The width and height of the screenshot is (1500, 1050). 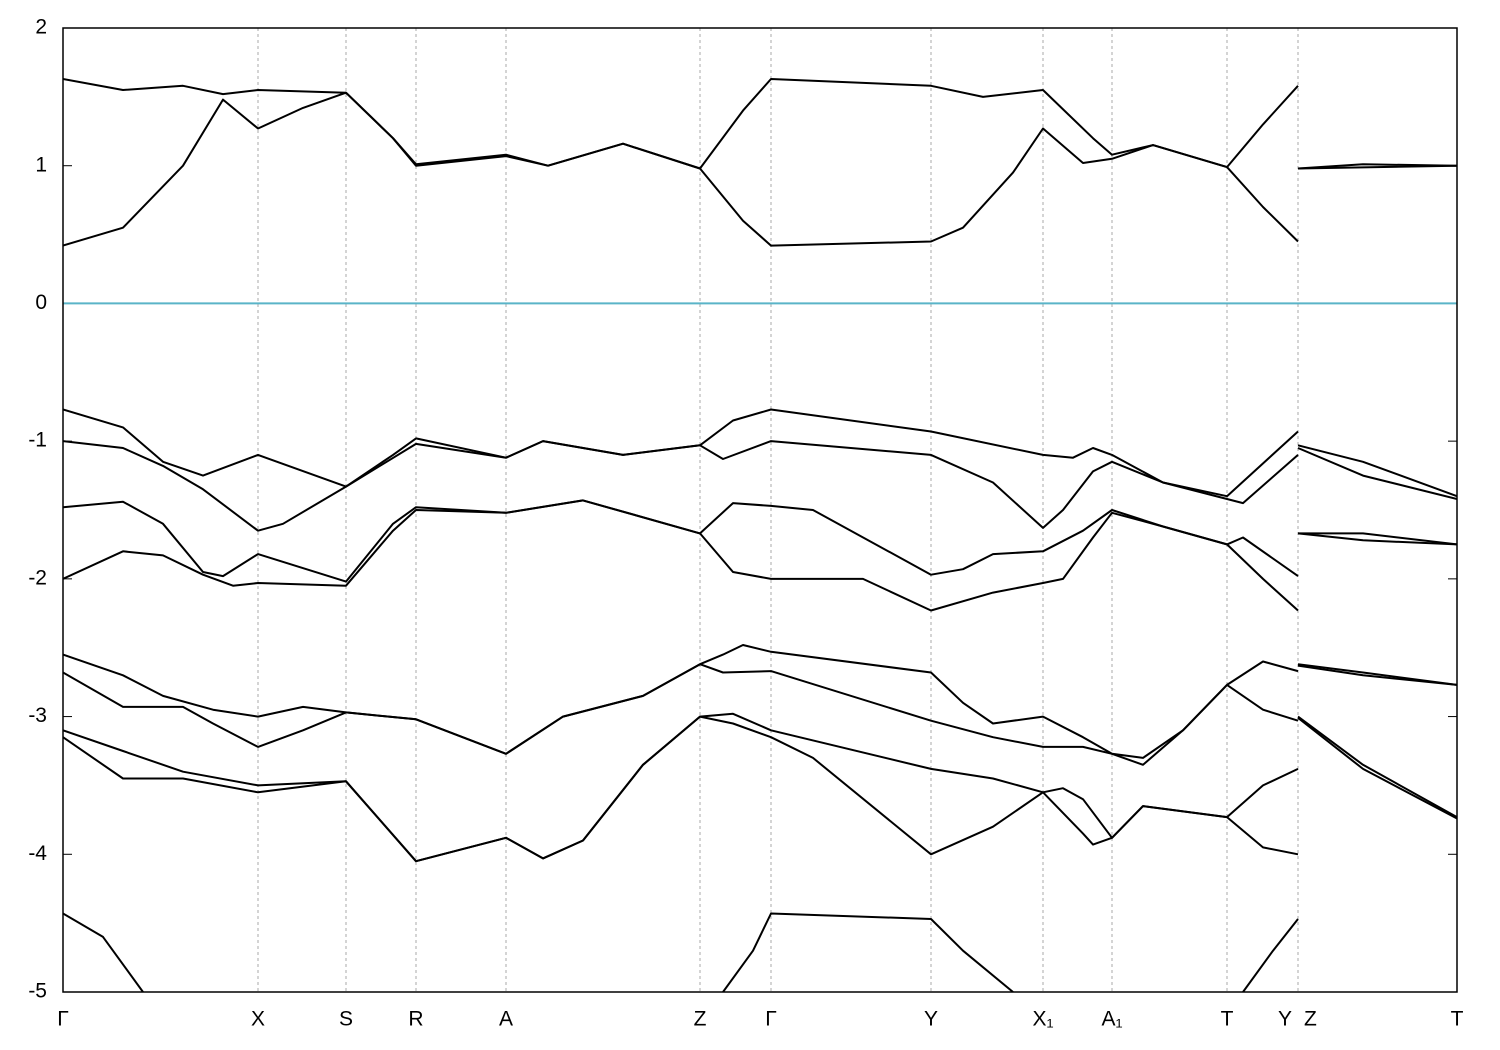 What do you see at coordinates (506, 1019) in the screenshot?
I see `x-tick-label: A` at bounding box center [506, 1019].